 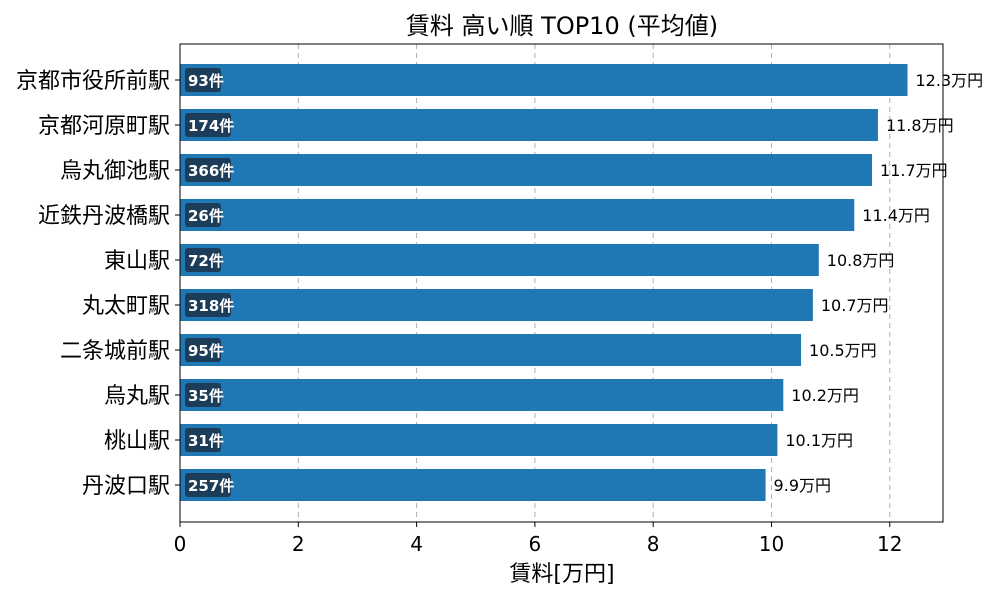 I want to click on count-label: 318件, so click(x=211, y=306).